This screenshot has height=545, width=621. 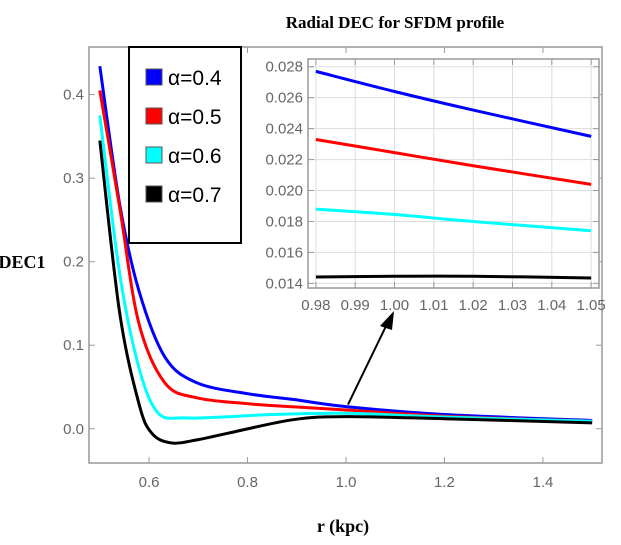 What do you see at coordinates (284, 252) in the screenshot?
I see `inset-y-tick-label: 0.016` at bounding box center [284, 252].